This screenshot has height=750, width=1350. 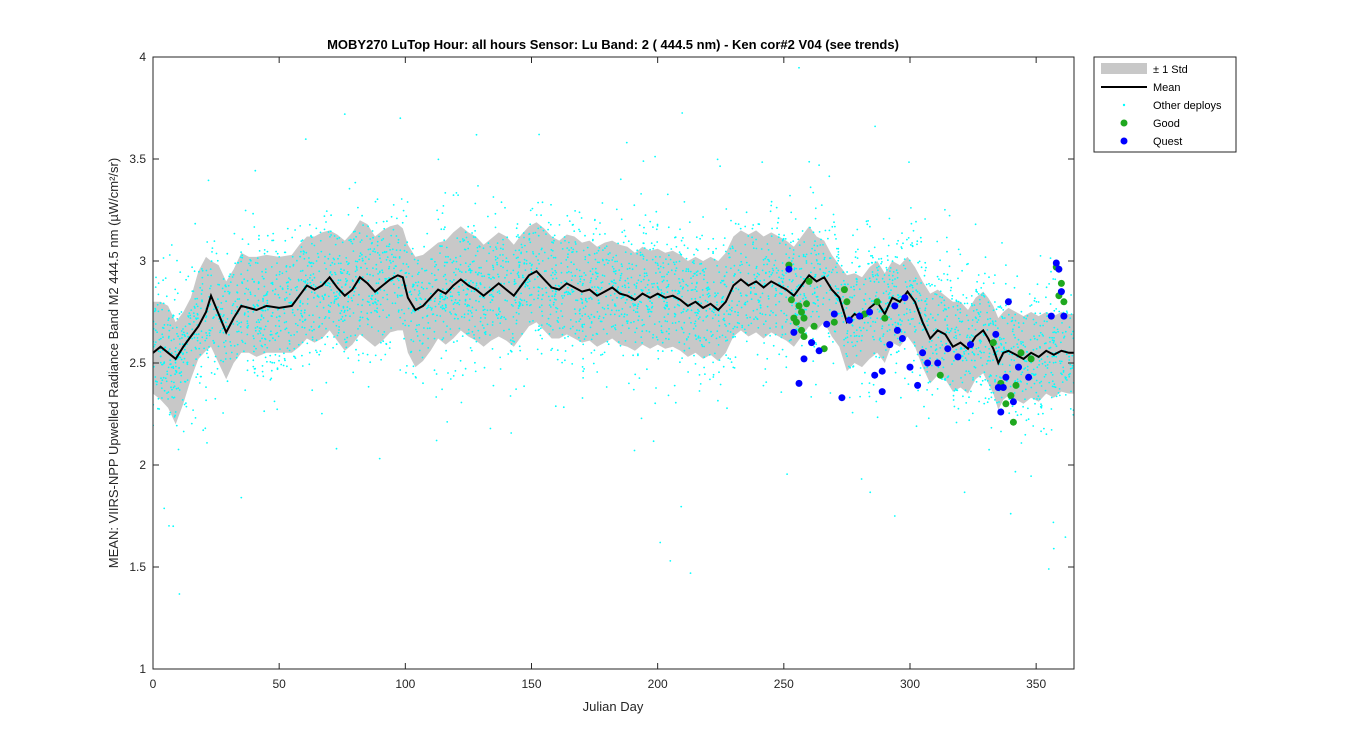 I want to click on mean-line, so click(x=613, y=317).